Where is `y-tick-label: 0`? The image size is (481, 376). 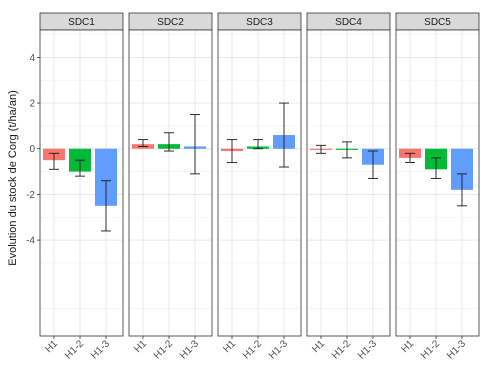 y-tick-label: 0 is located at coordinates (32, 149).